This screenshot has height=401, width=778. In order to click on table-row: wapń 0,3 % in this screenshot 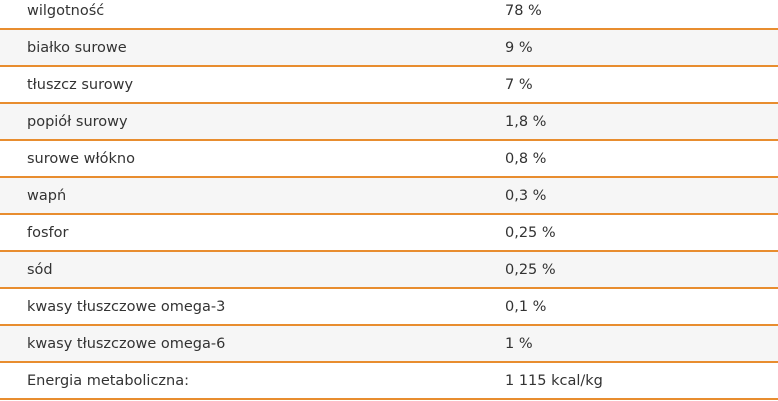, I will do `click(389, 196)`.